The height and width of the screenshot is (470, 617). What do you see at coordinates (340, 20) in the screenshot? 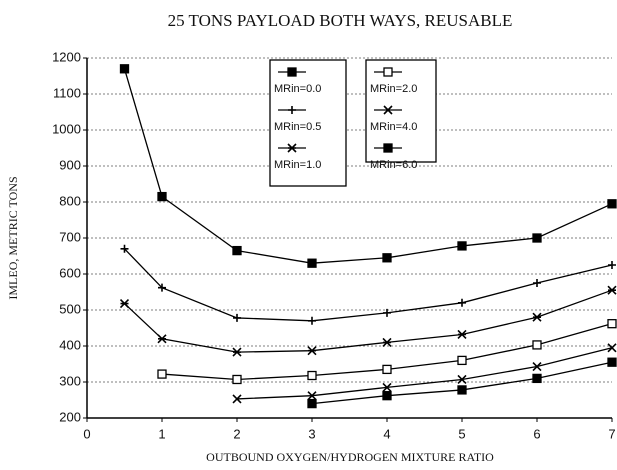
I see `chart-title: 25 TONS PAYLOAD BOTH WAYS, REUSABLE` at bounding box center [340, 20].